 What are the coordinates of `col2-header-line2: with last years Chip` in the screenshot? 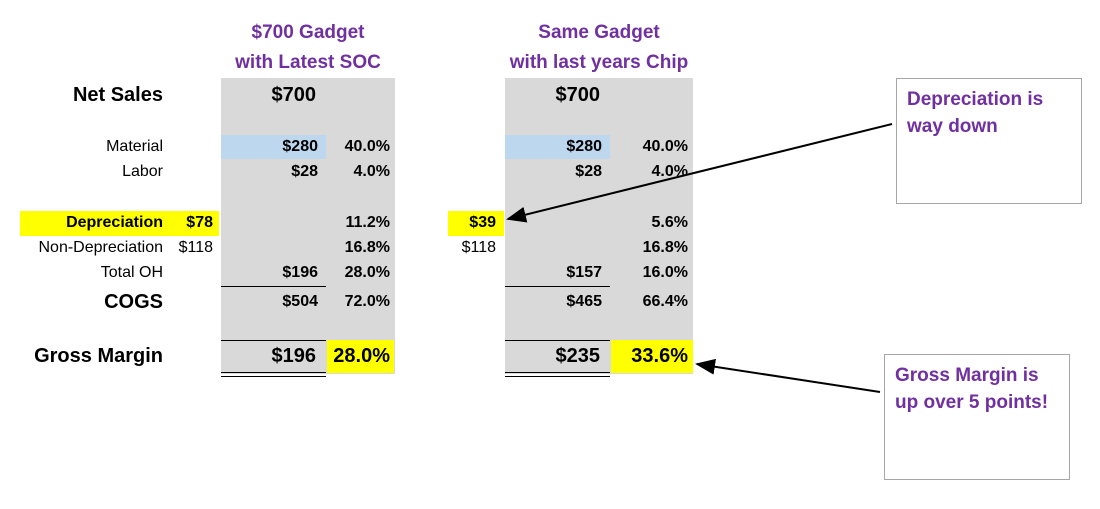 It's located at (599, 62).